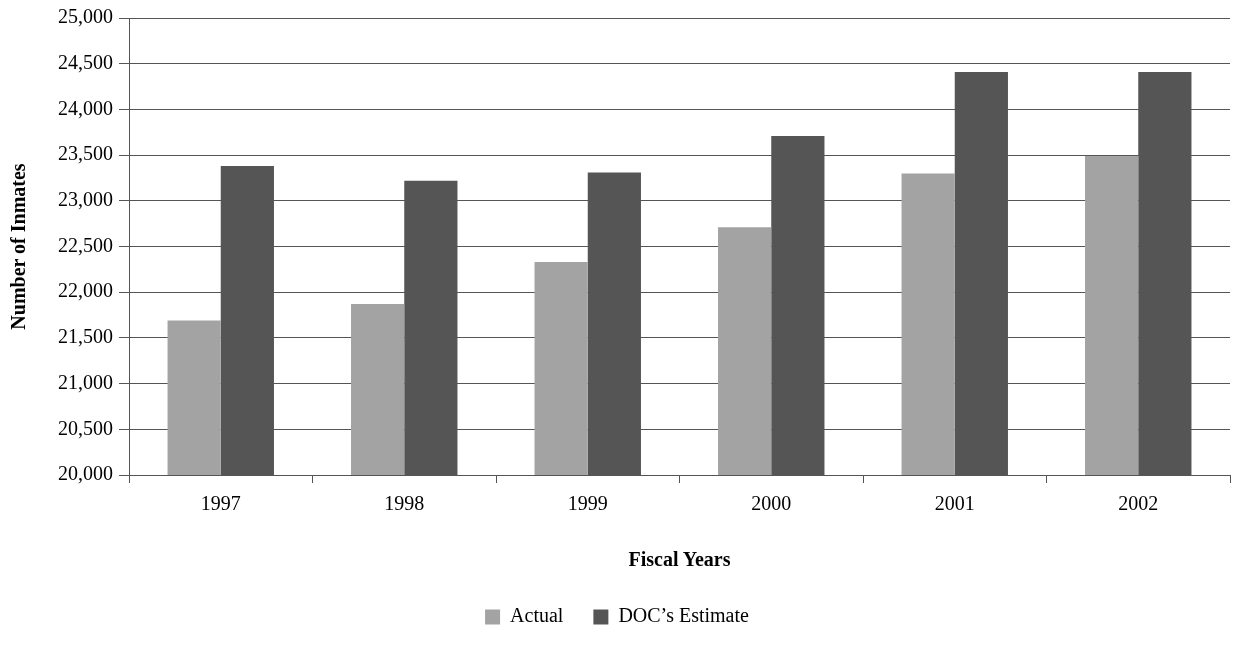 The image size is (1244, 645). Describe the element at coordinates (85, 153) in the screenshot. I see `y-tick-label: 23,500` at that location.